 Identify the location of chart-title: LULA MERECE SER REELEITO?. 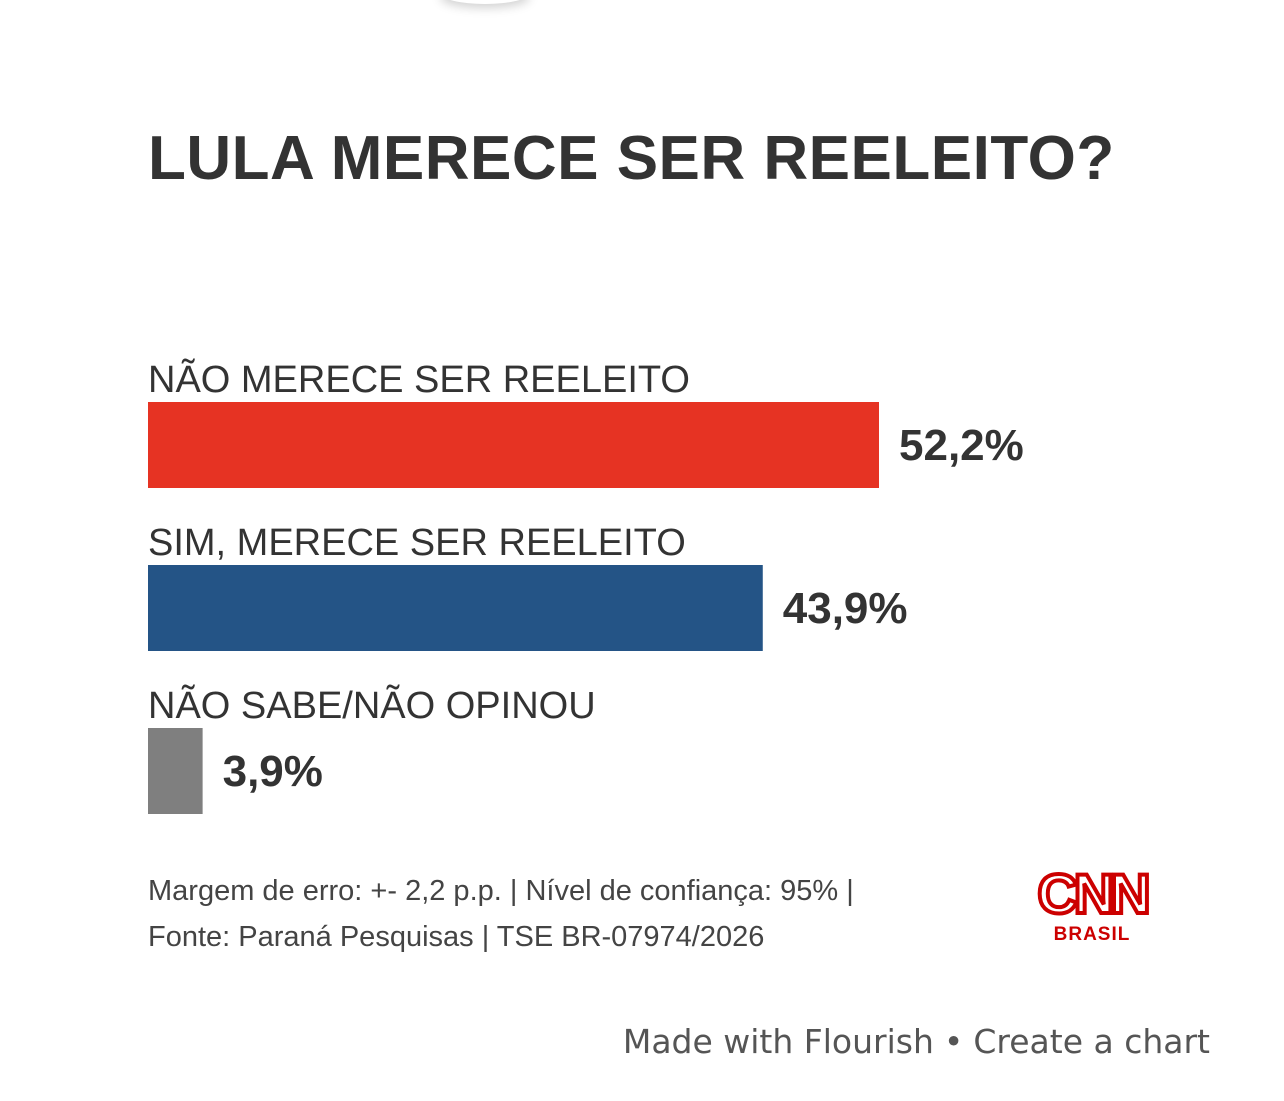
(631, 158).